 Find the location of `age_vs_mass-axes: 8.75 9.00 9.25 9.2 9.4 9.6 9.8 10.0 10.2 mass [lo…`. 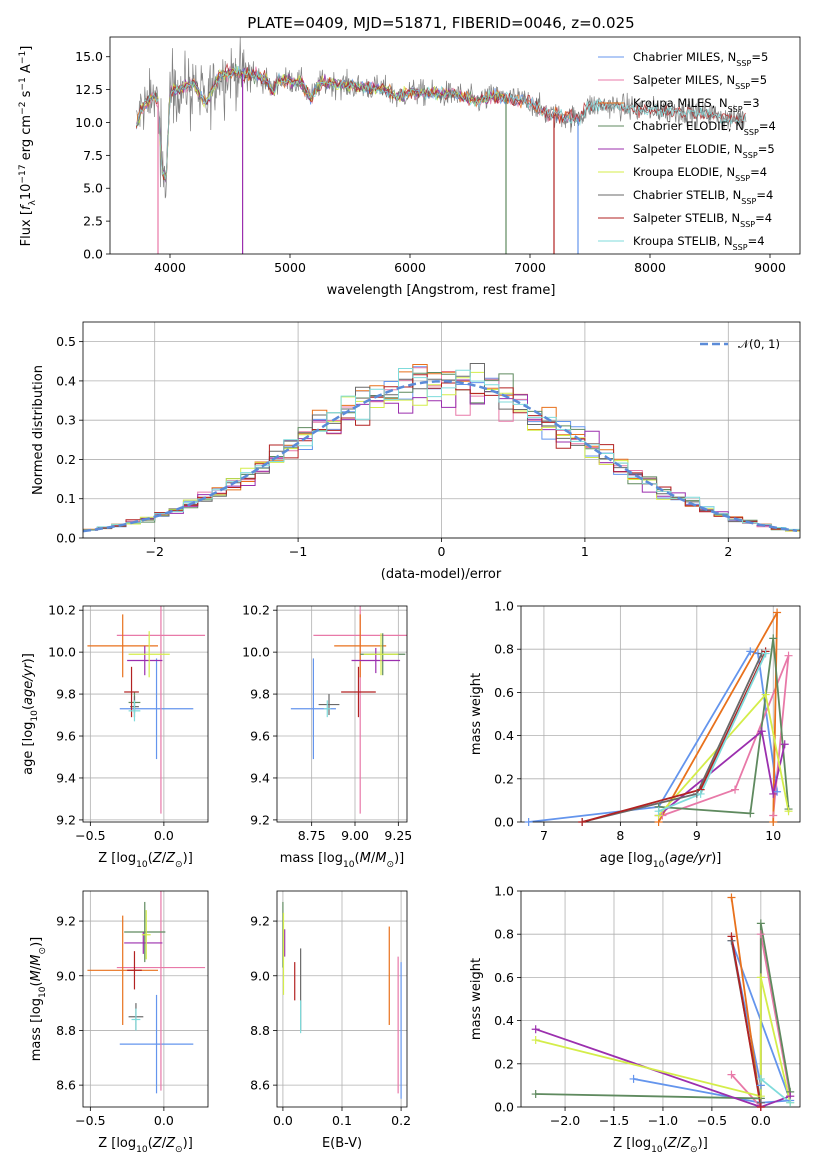

age_vs_mass-axes: 8.75 9.00 9.25 9.2 9.4 9.6 9.8 10.0 10.2 mass [lo… is located at coordinates (327, 736).